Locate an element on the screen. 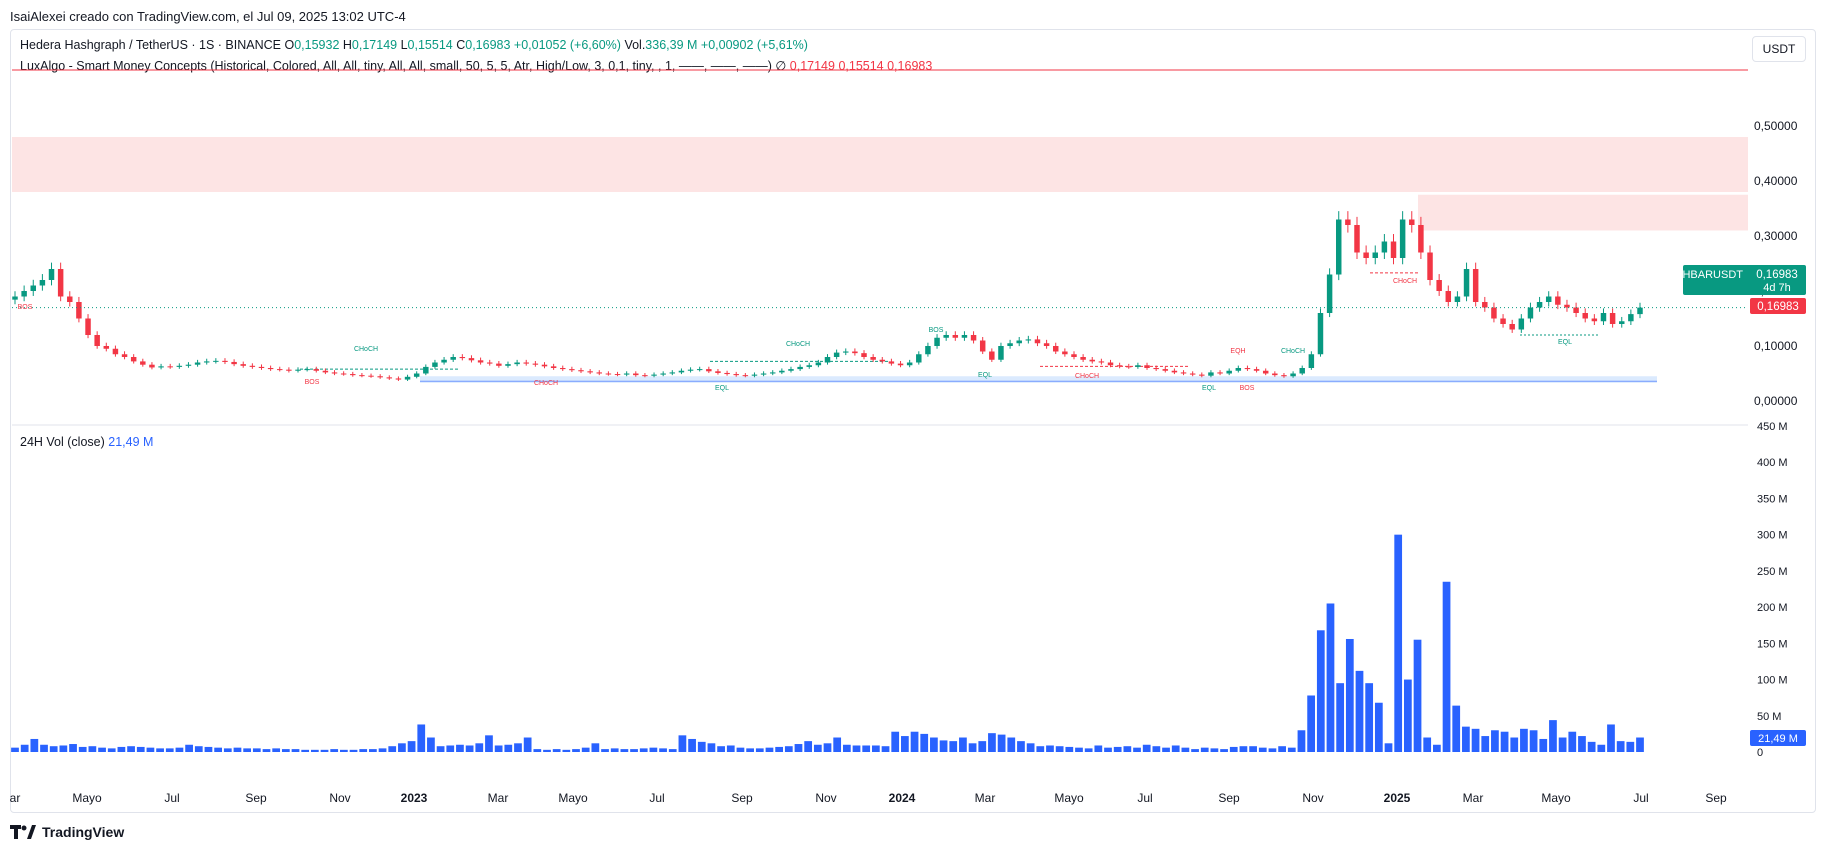 The width and height of the screenshot is (1826, 853). high-label: H is located at coordinates (347, 45).